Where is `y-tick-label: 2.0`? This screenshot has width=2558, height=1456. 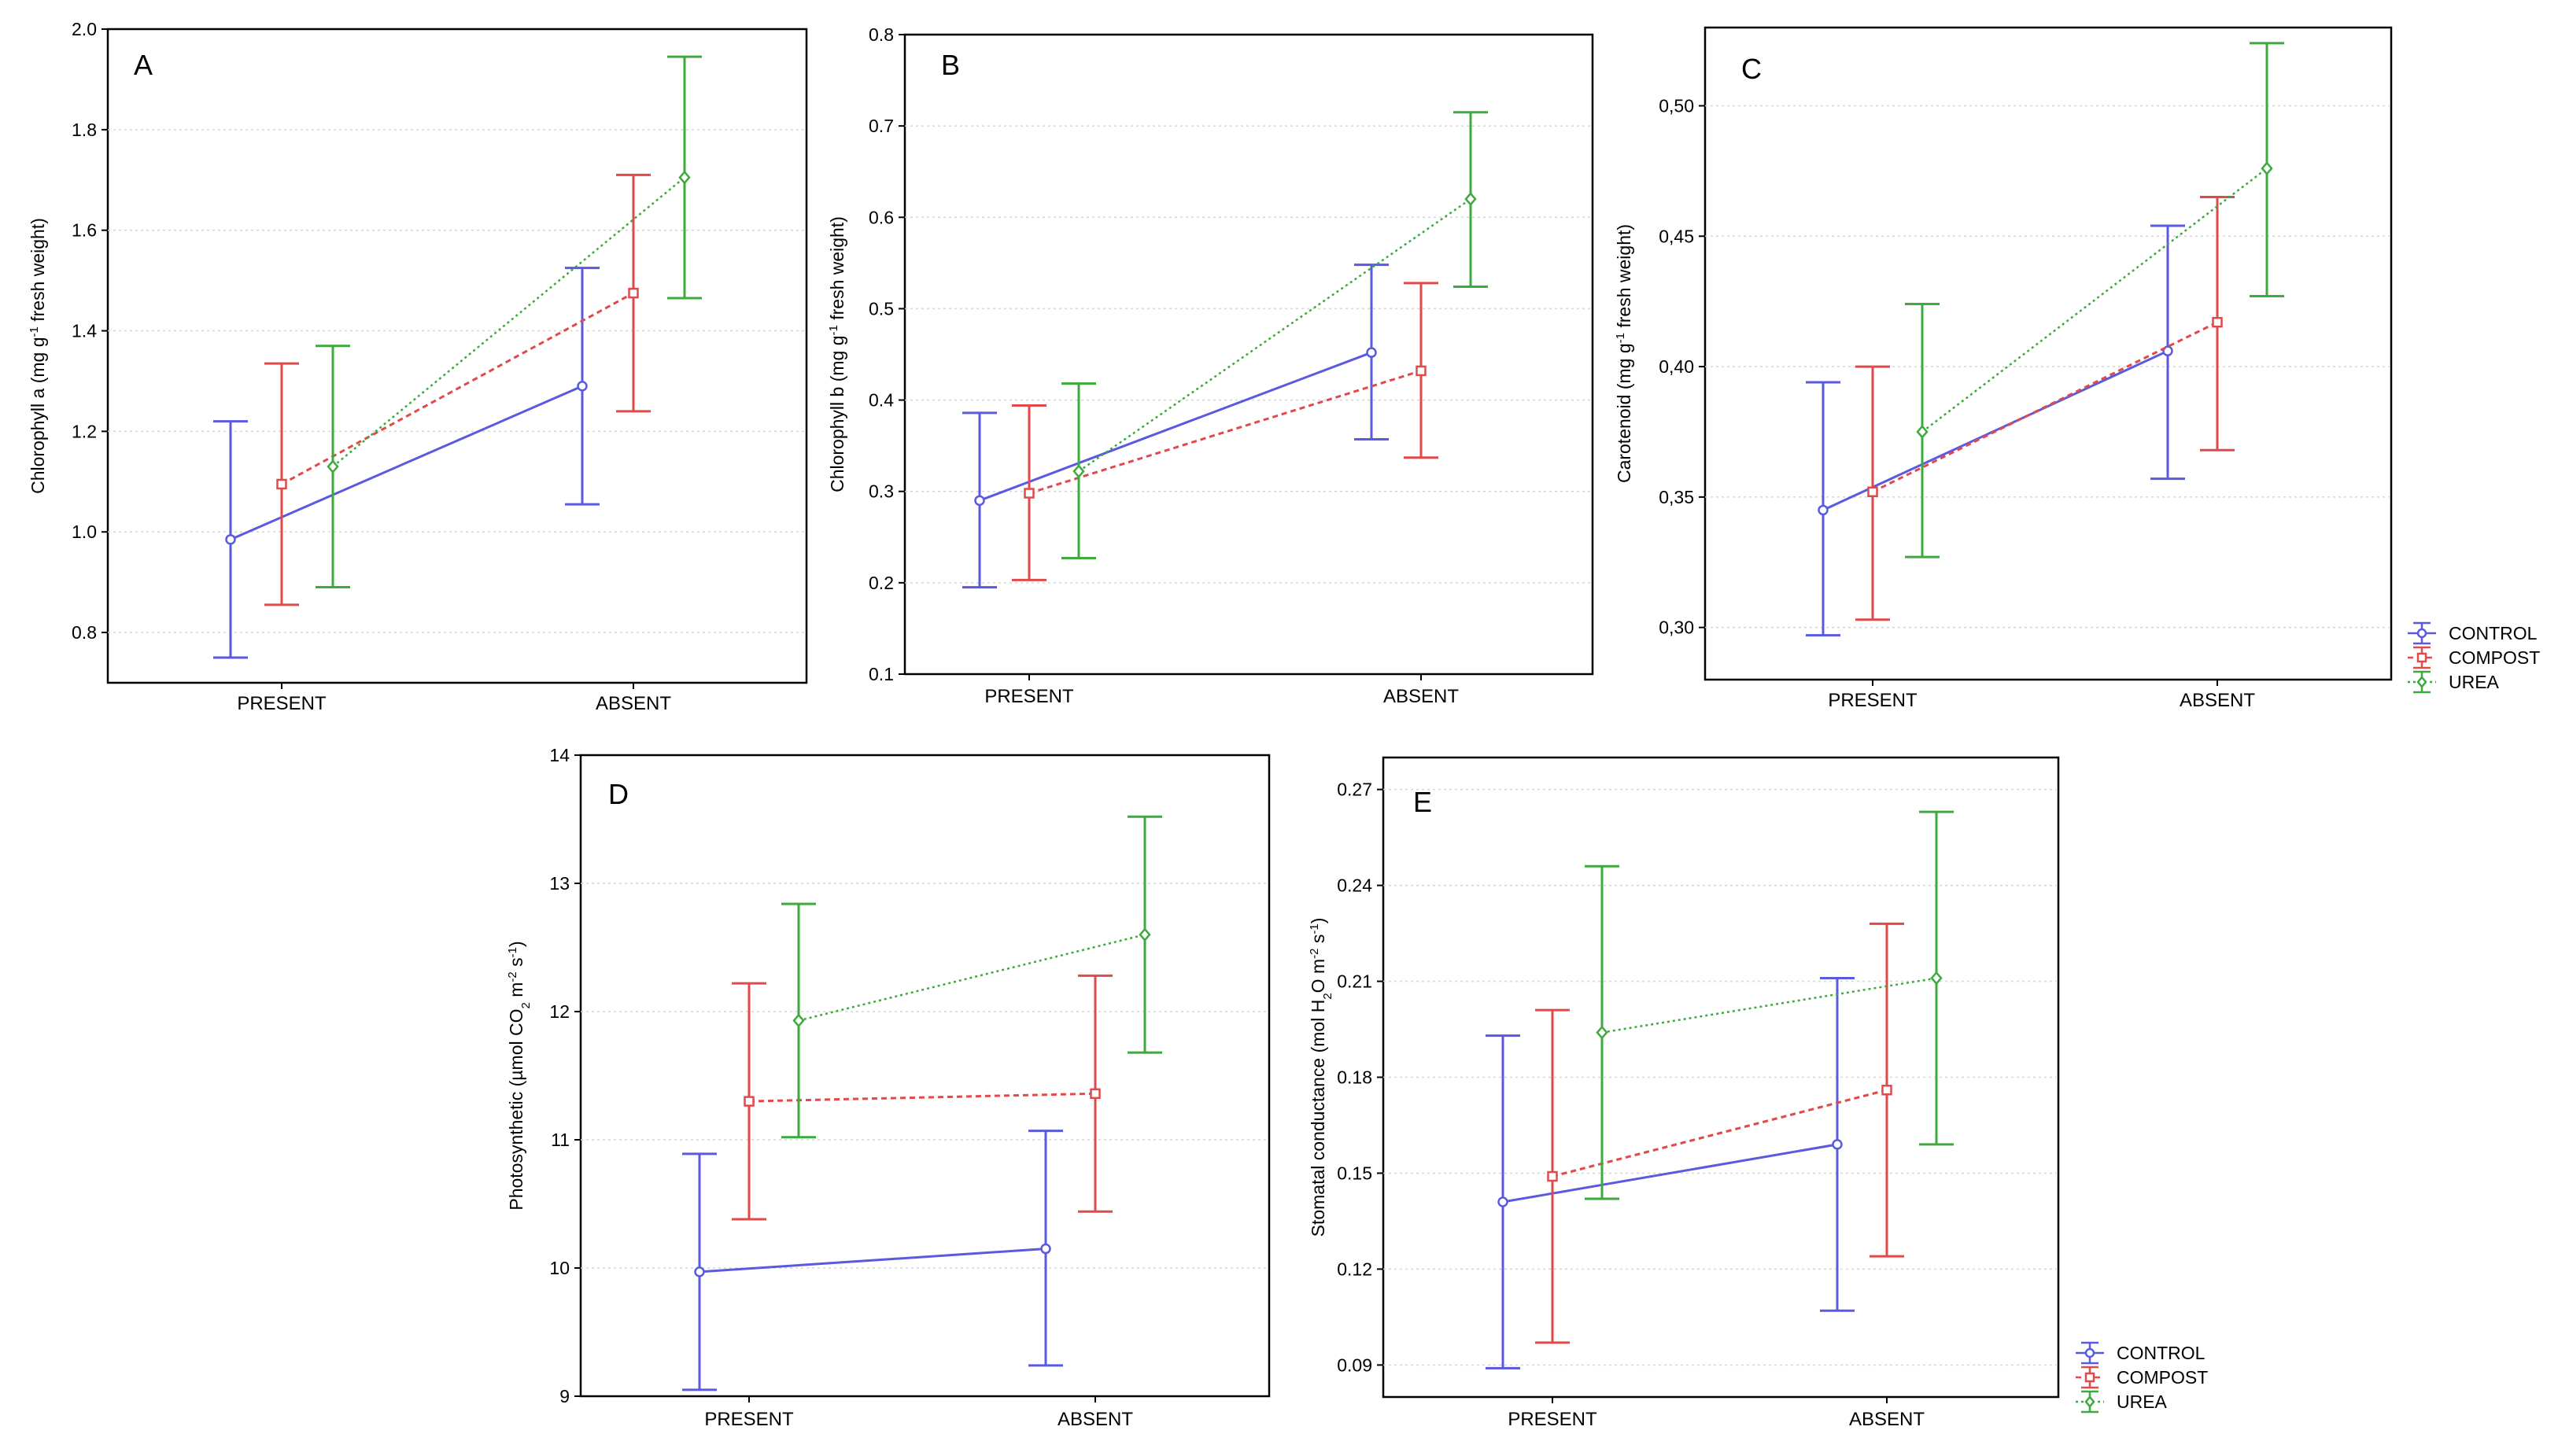
y-tick-label: 2.0 is located at coordinates (84, 29).